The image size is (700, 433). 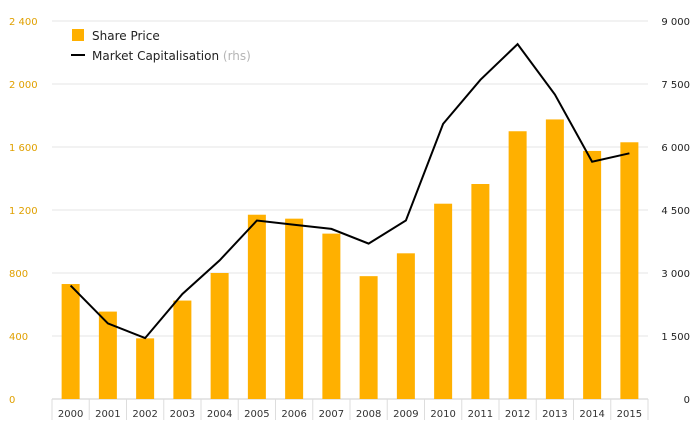 I want to click on bar-2004, so click(x=219, y=336).